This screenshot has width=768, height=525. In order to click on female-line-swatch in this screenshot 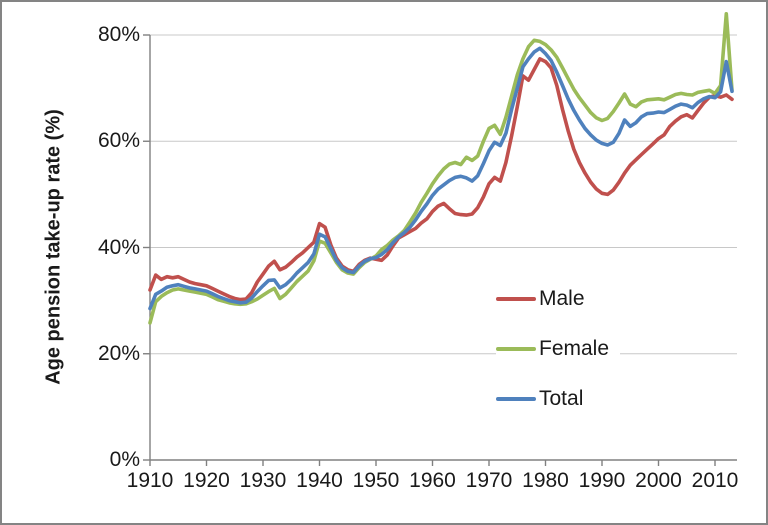, I will do `click(516, 349)`.